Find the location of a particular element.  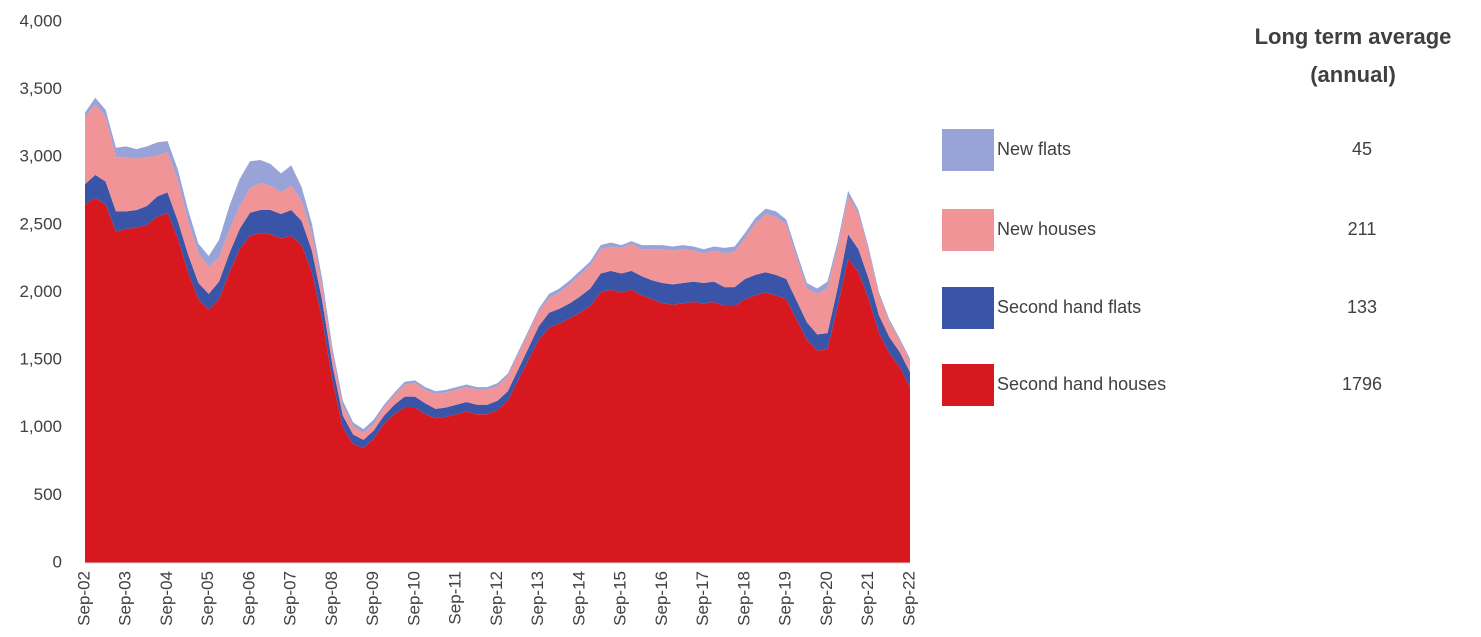

x-tick-label: Sep-06 is located at coordinates (248, 598).